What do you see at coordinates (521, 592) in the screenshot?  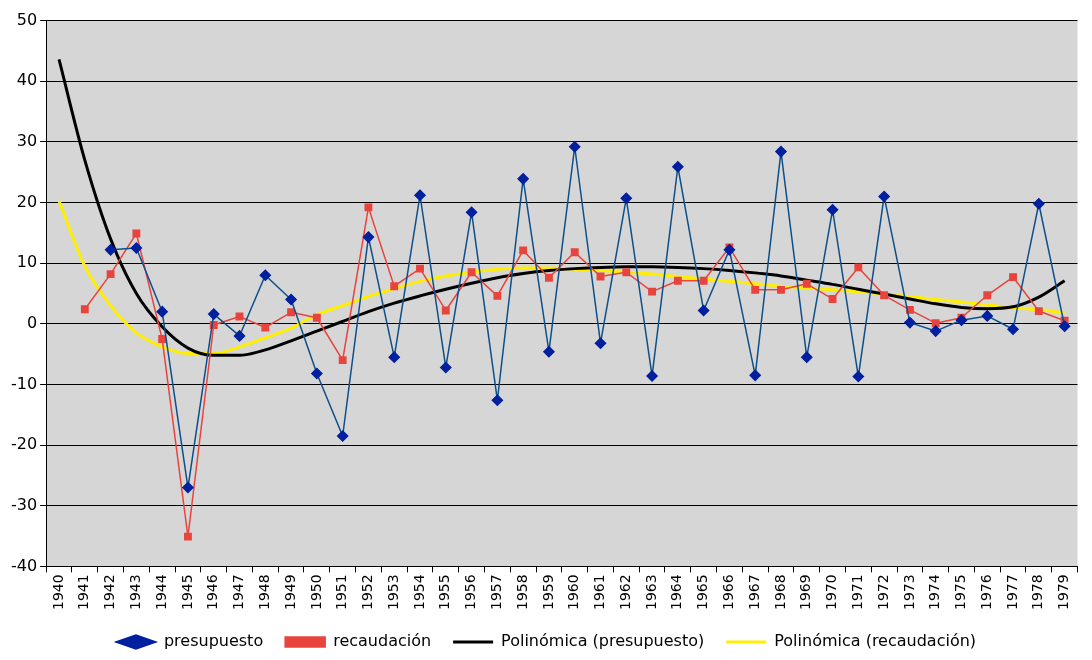 I see `x-tick-label: 1958` at bounding box center [521, 592].